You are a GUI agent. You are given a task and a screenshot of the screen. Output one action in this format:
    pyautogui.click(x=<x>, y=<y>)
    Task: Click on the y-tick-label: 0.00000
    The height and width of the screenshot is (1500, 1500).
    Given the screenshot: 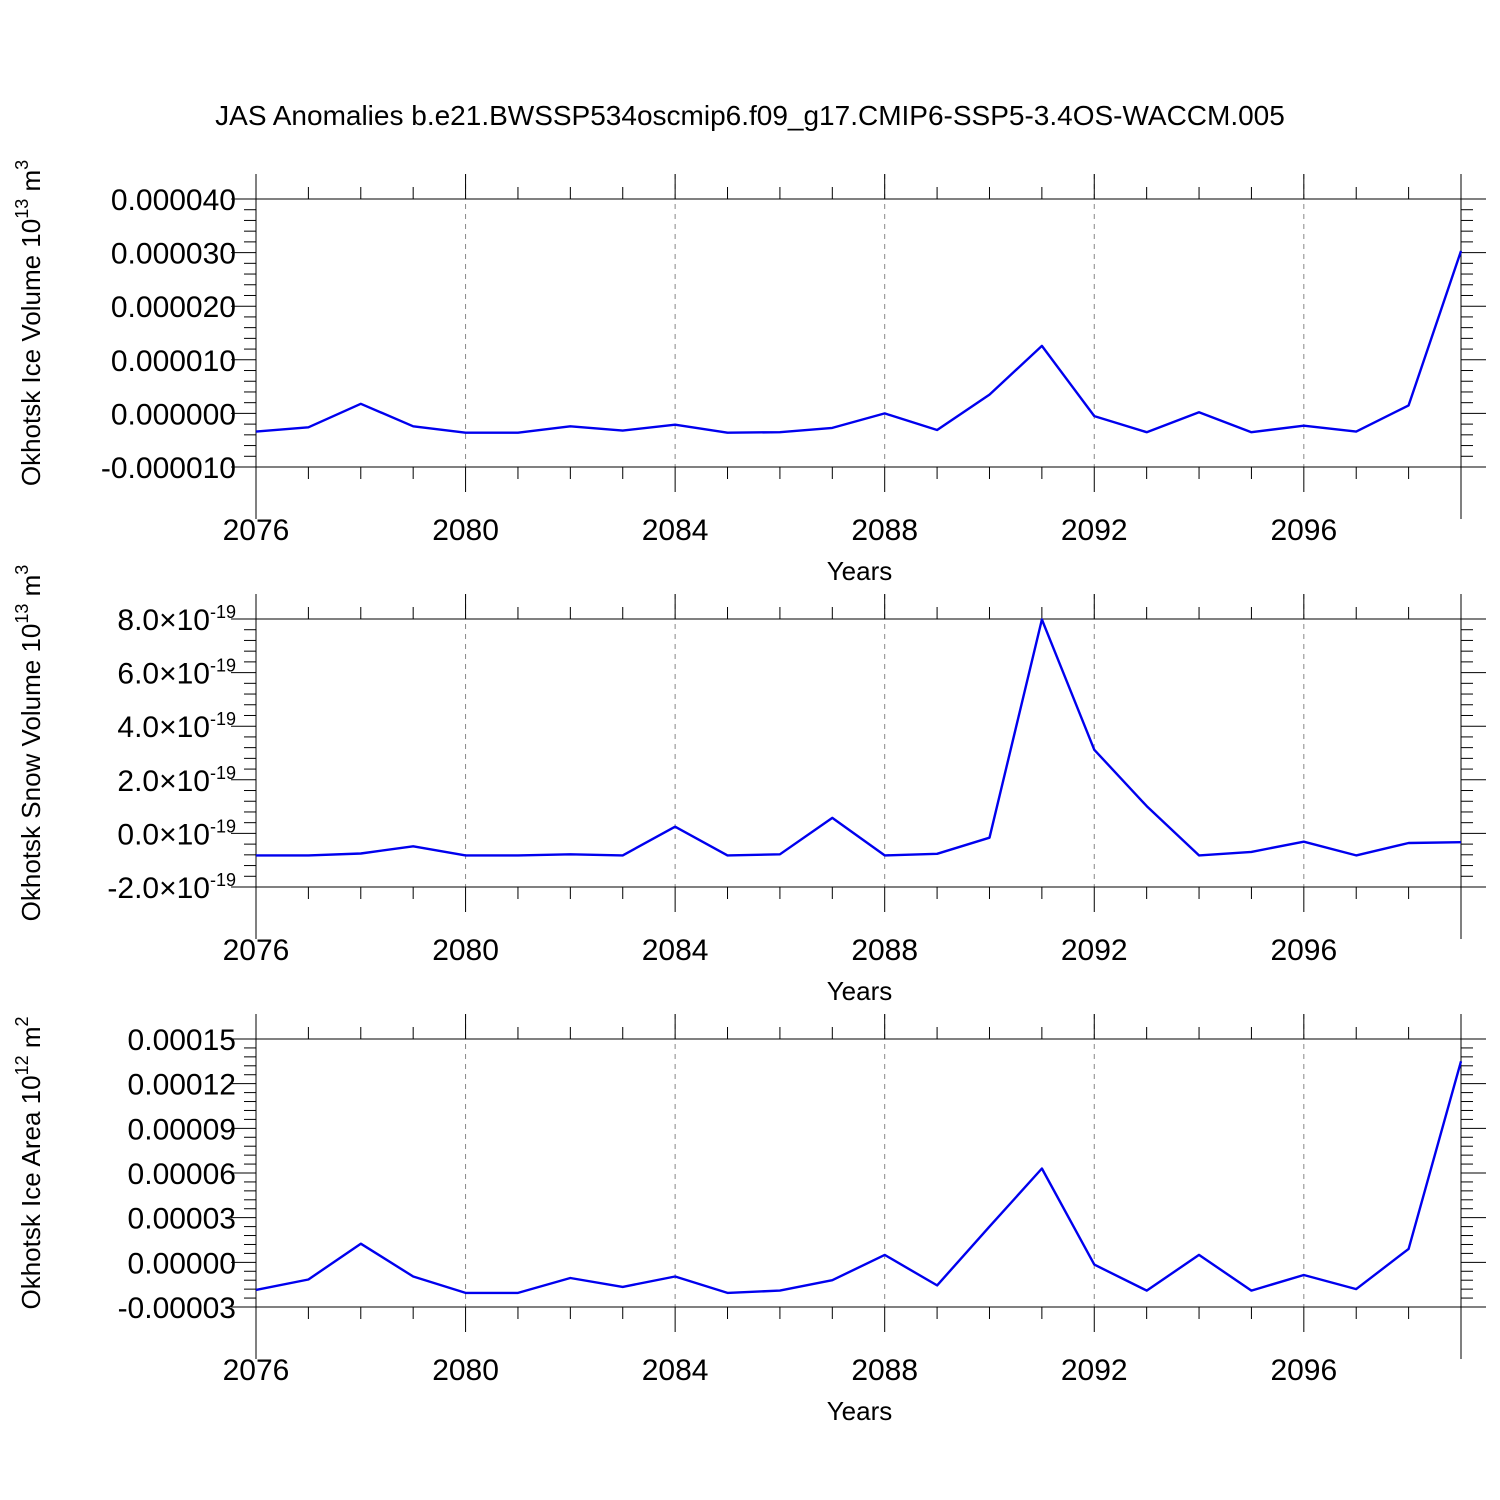 What is the action you would take?
    pyautogui.click(x=182, y=1263)
    